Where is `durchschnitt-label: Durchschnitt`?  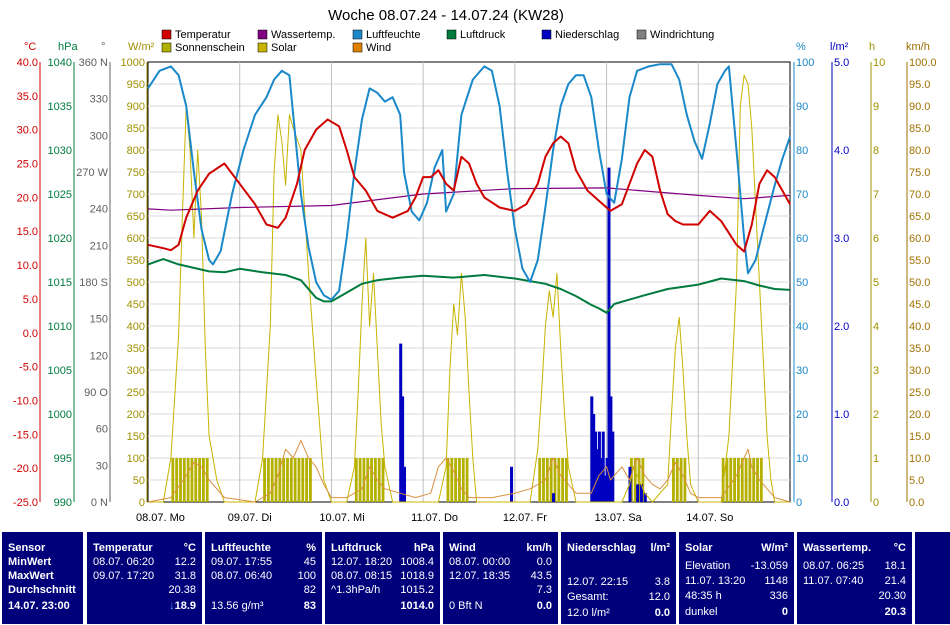
durchschnitt-label: Durchschnitt is located at coordinates (42, 590).